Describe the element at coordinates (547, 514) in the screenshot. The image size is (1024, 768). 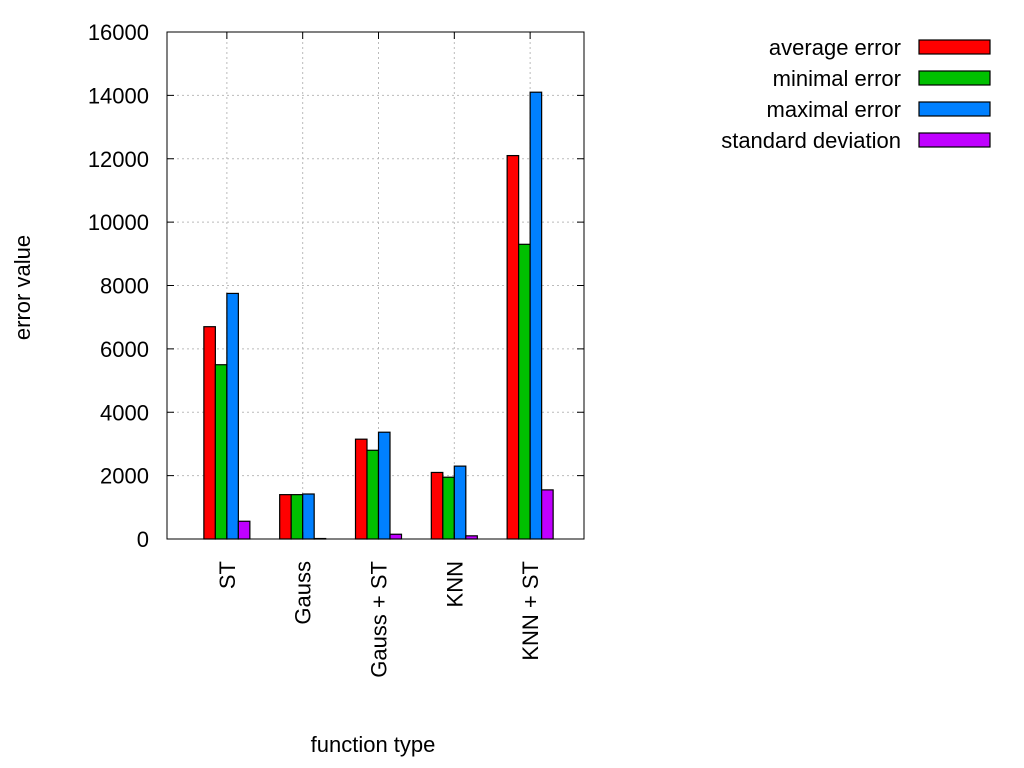
I see `bar-standard-deviation-knn-st` at that location.